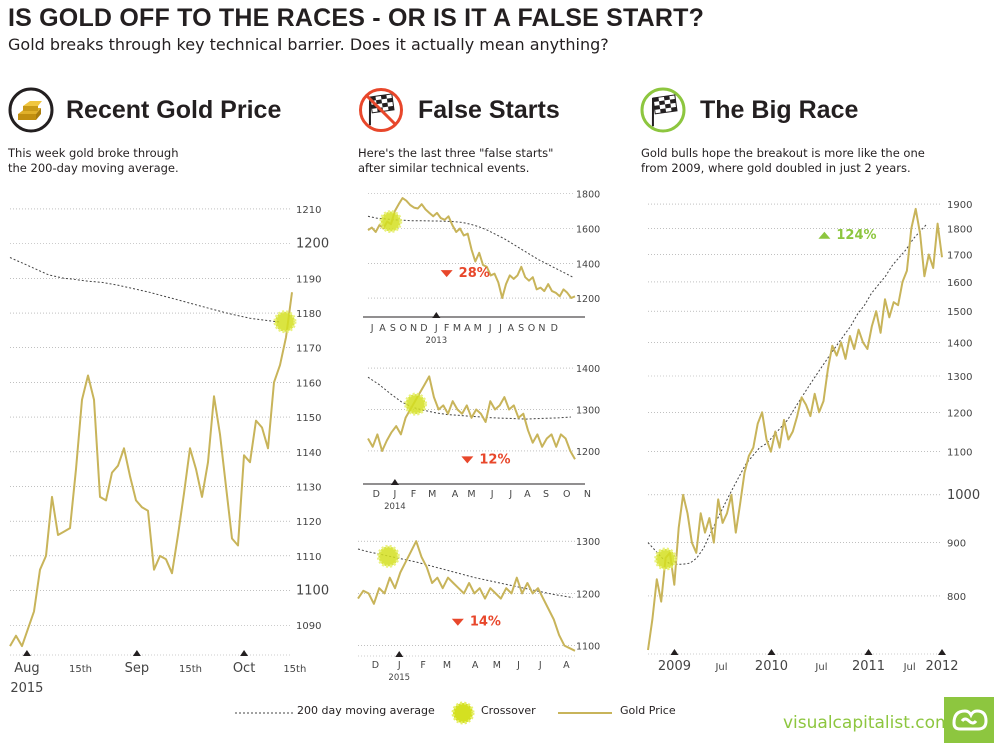 The image size is (1000, 749). What do you see at coordinates (959, 377) in the screenshot?
I see `bigrace-y-tick-label: 1300` at bounding box center [959, 377].